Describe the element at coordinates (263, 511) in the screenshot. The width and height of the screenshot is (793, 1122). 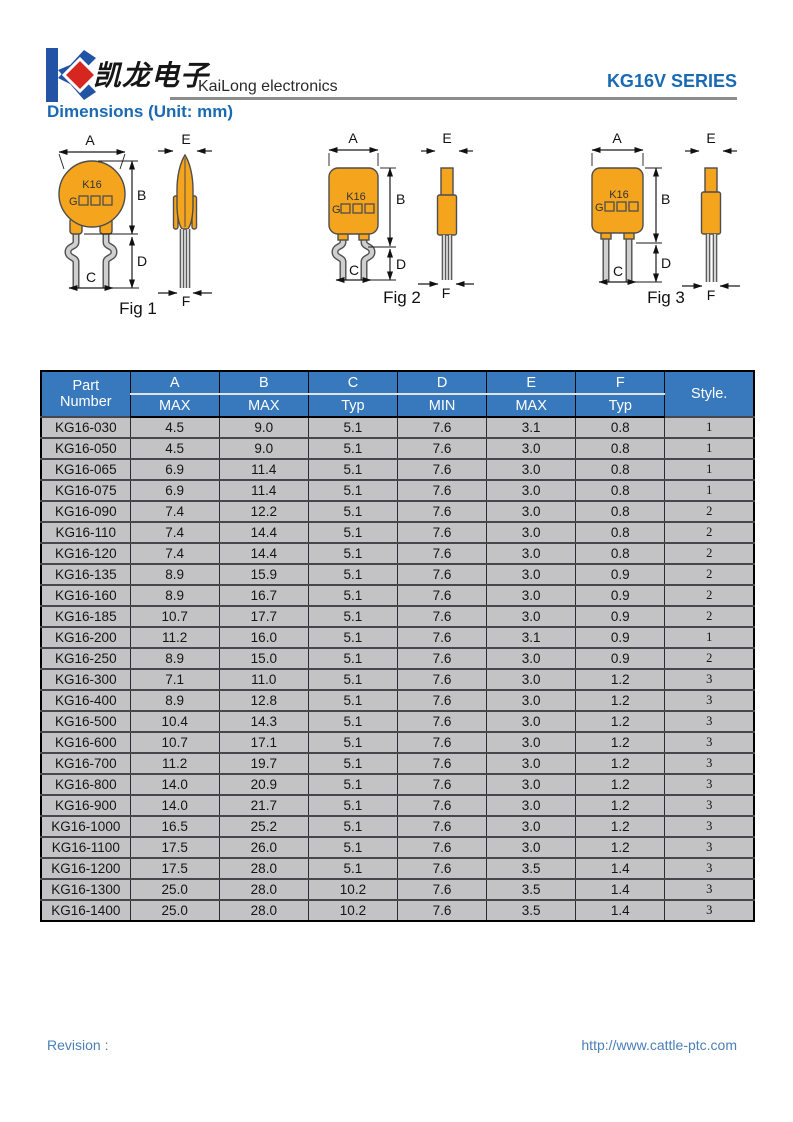
I see `dimension-cell: 12.2` at that location.